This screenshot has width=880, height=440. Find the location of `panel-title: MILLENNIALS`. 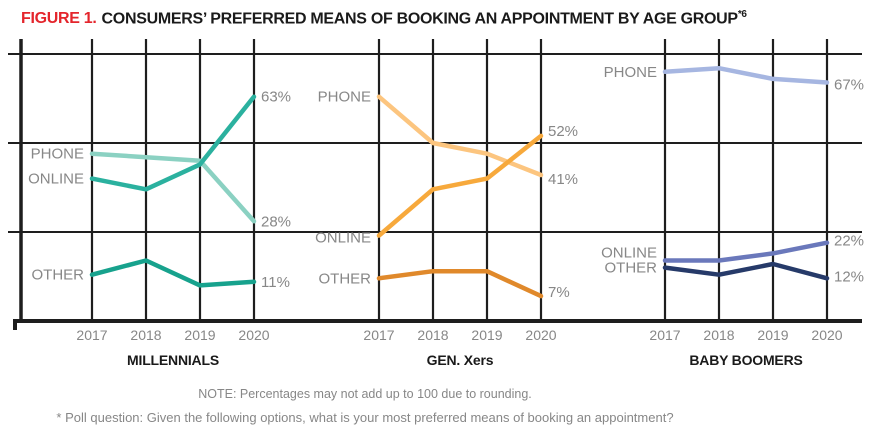

panel-title: MILLENNIALS is located at coordinates (173, 360).